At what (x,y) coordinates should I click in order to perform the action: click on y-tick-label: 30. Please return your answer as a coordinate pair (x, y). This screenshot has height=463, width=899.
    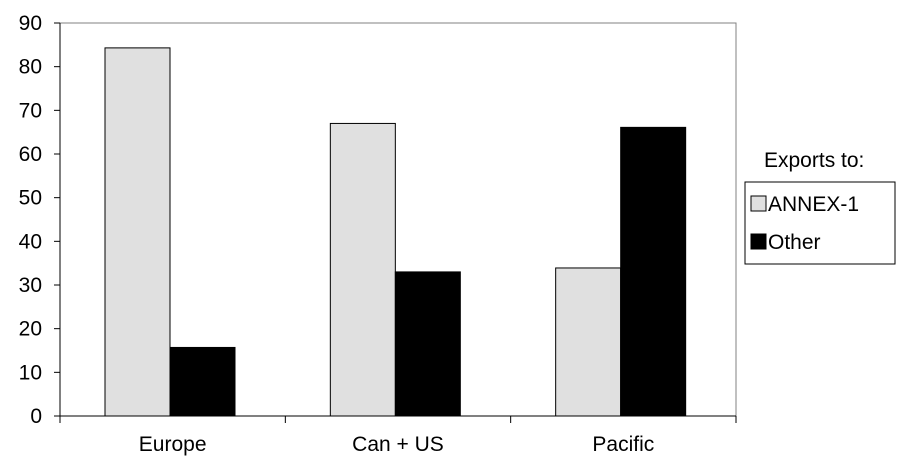
    Looking at the image, I should click on (30, 285).